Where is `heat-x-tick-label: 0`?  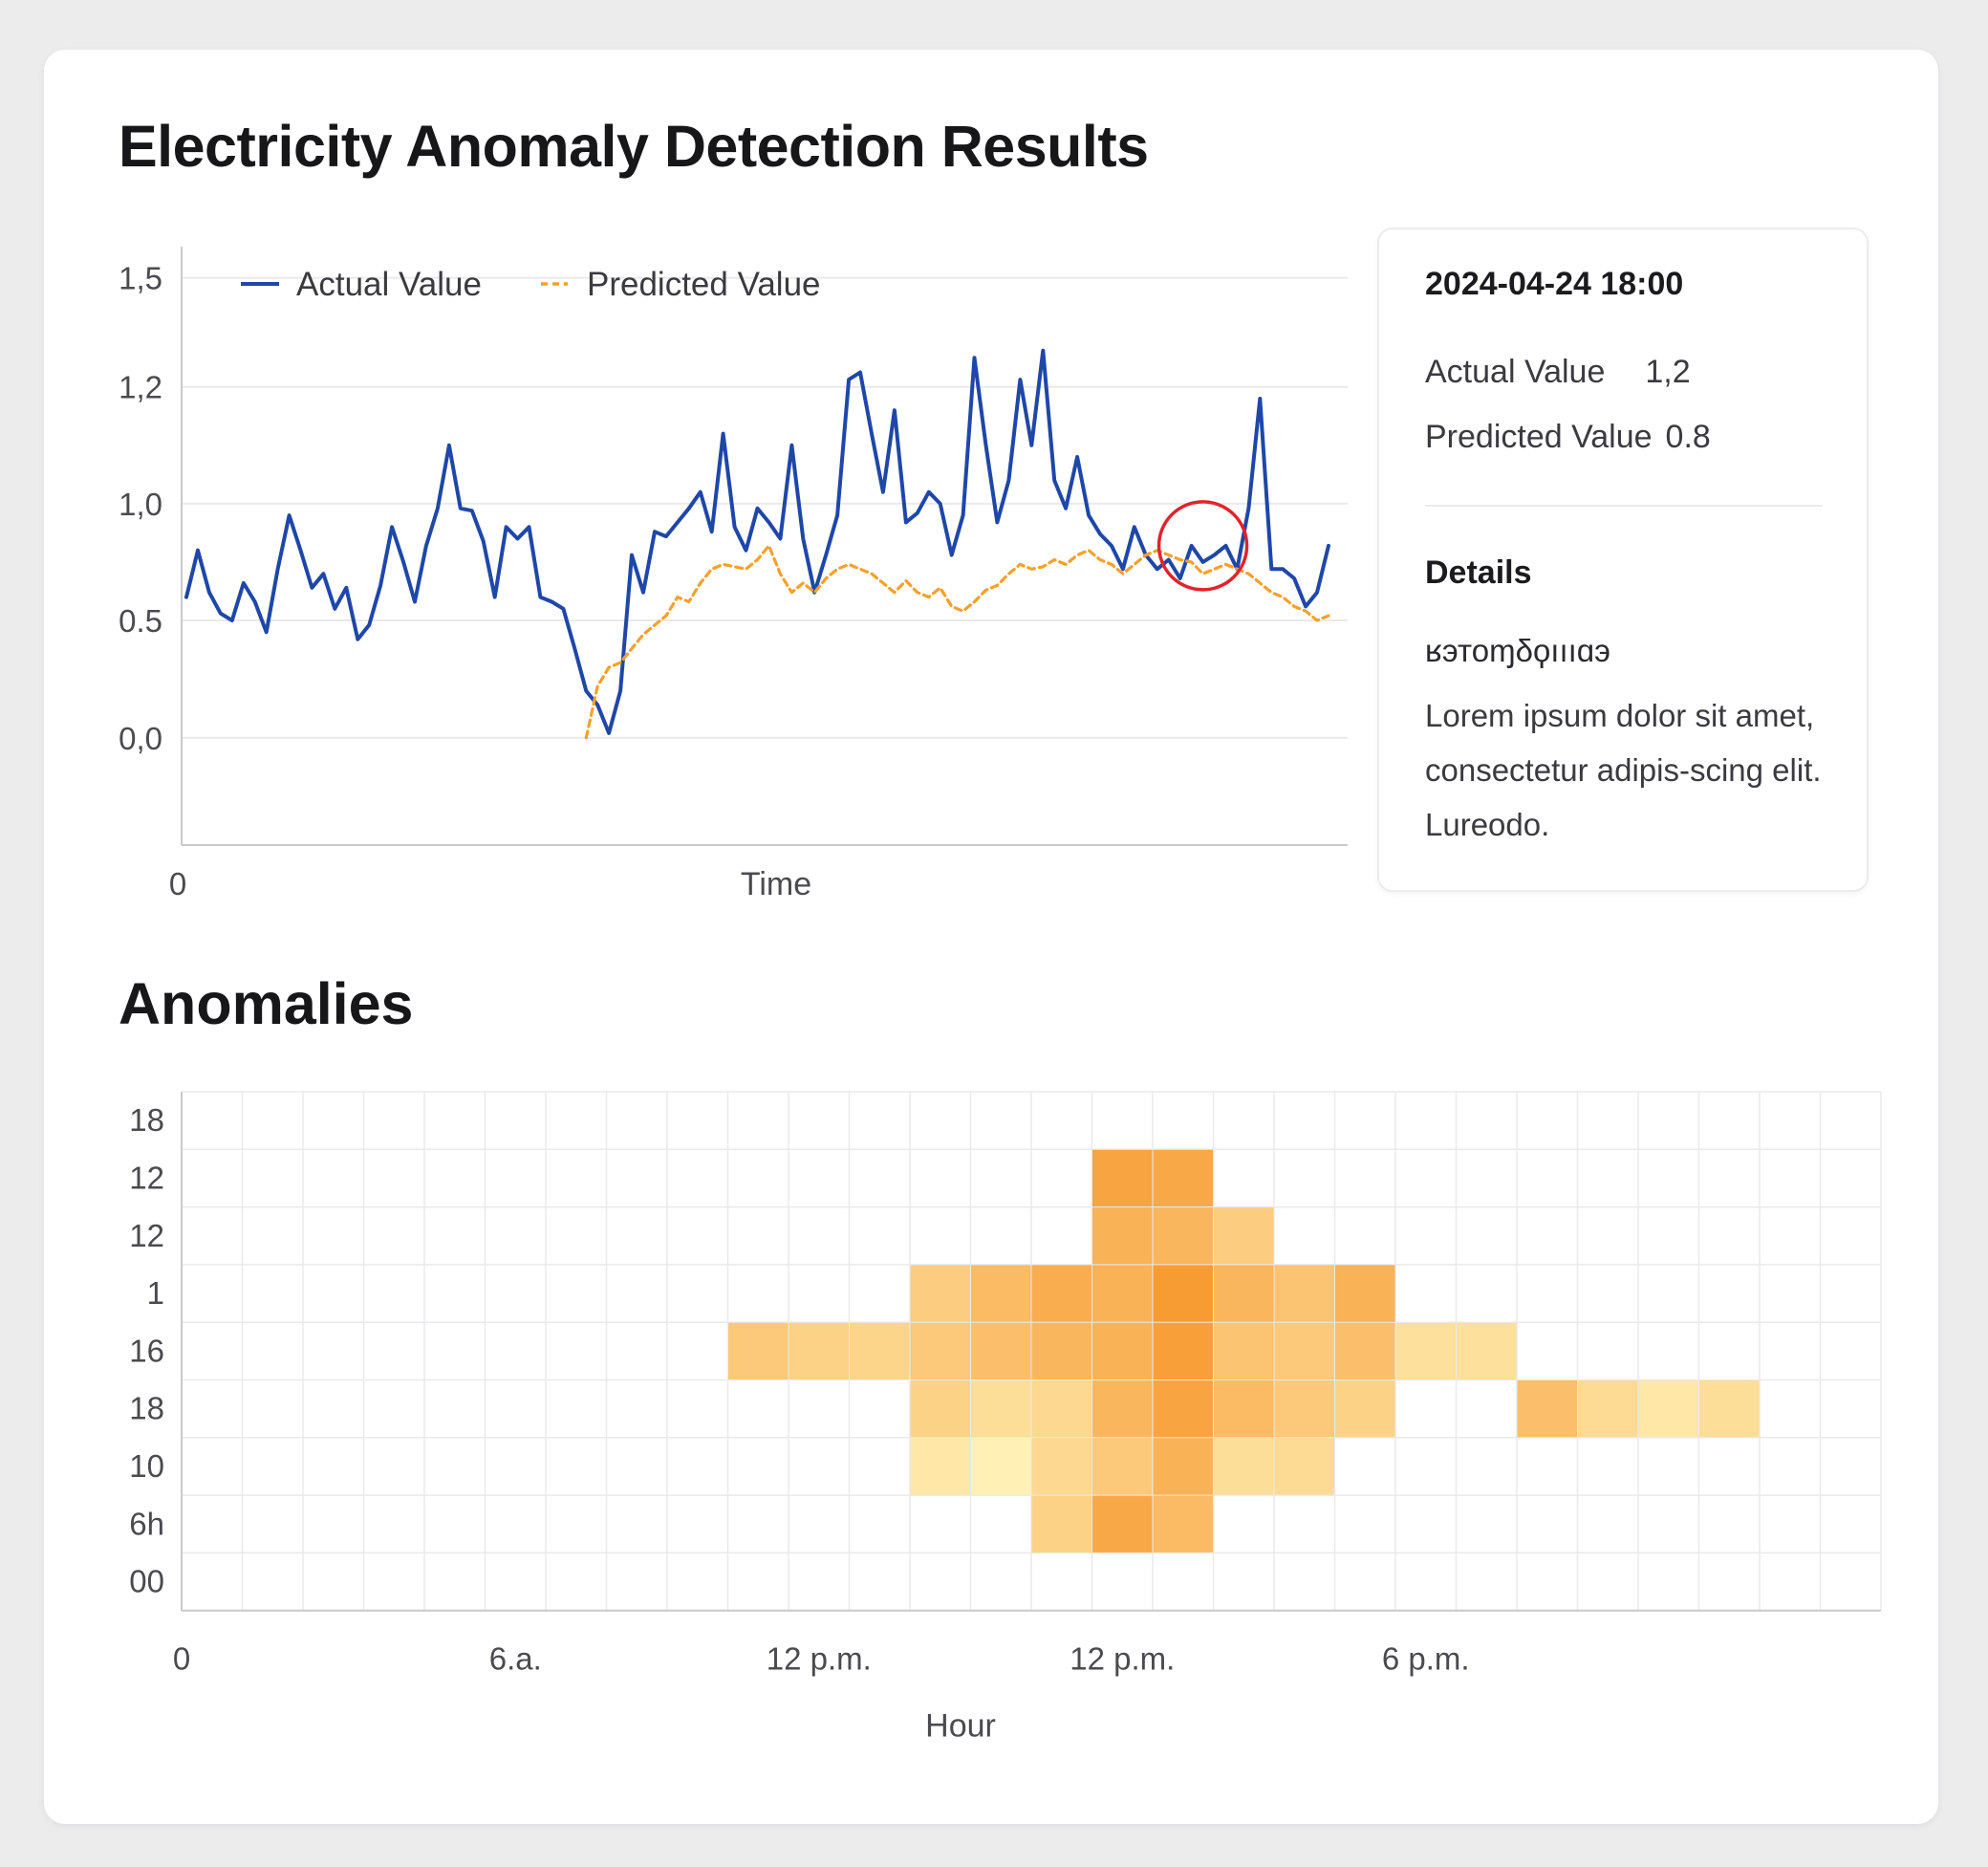
heat-x-tick-label: 0 is located at coordinates (181, 1659).